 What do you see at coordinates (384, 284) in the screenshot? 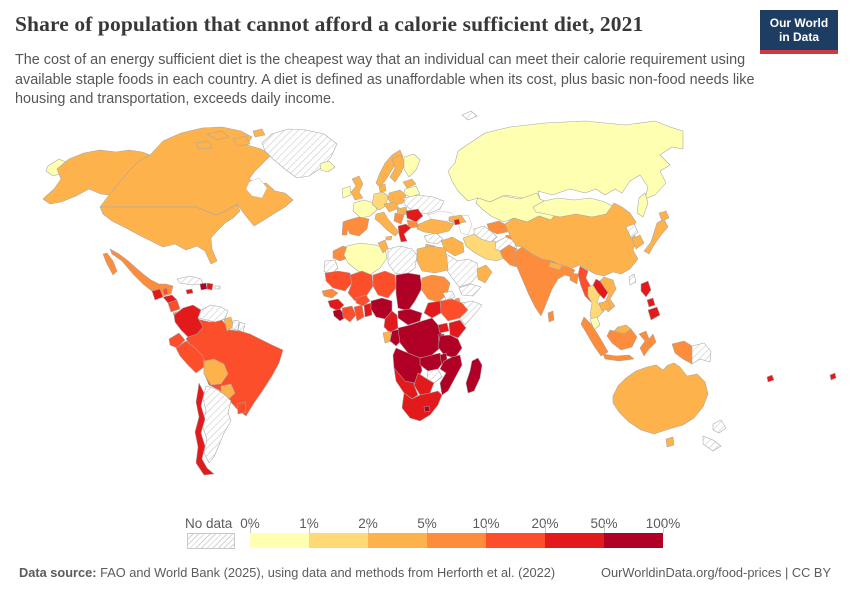
I see `country-niger` at bounding box center [384, 284].